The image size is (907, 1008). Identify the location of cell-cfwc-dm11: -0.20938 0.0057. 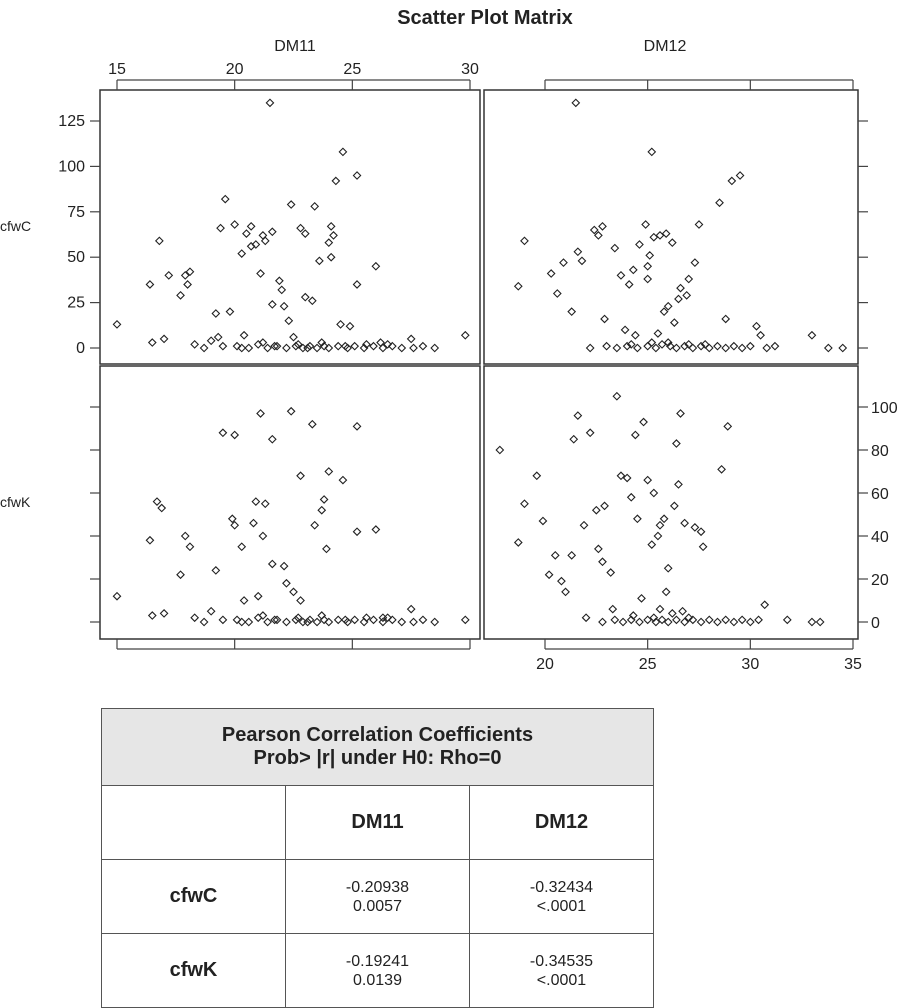
(377, 896).